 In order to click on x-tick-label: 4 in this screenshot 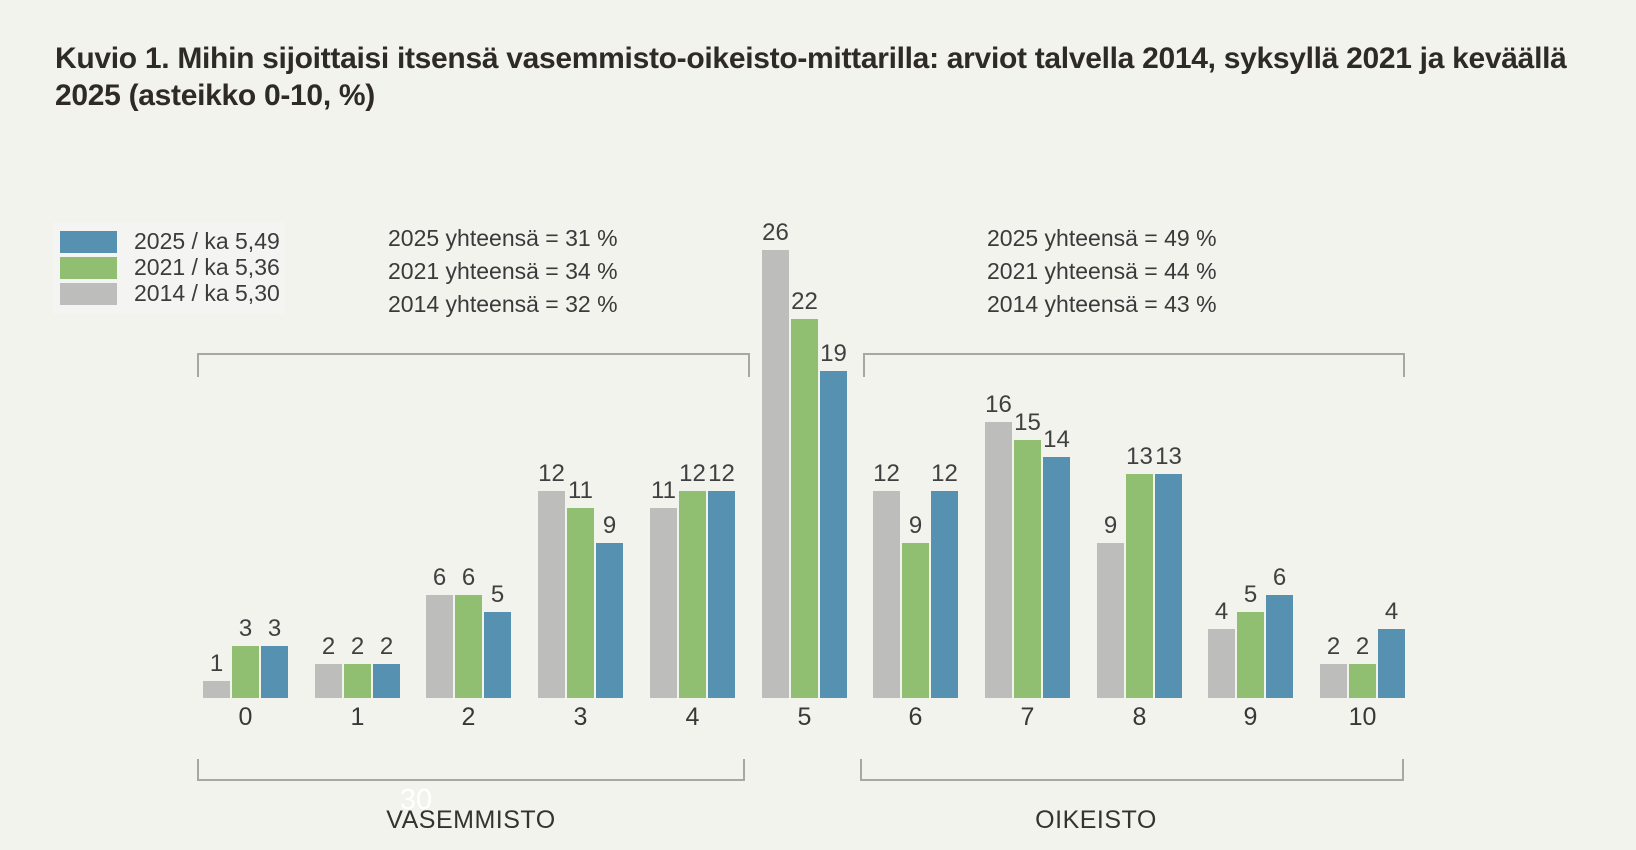, I will do `click(692, 717)`.